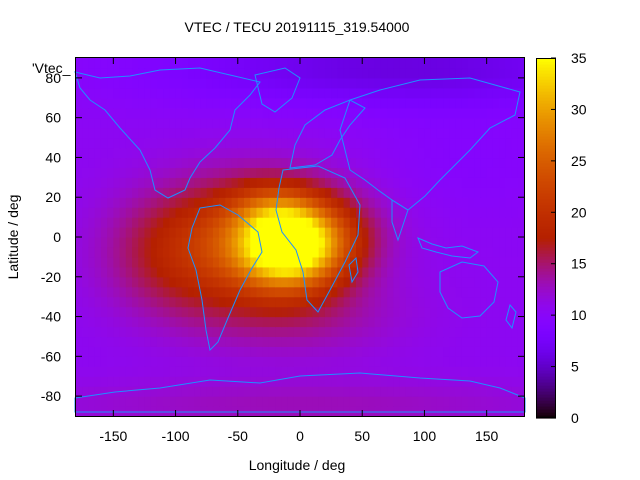 This screenshot has width=640, height=480. Describe the element at coordinates (425, 436) in the screenshot. I see `x-tick-label: 100` at that location.